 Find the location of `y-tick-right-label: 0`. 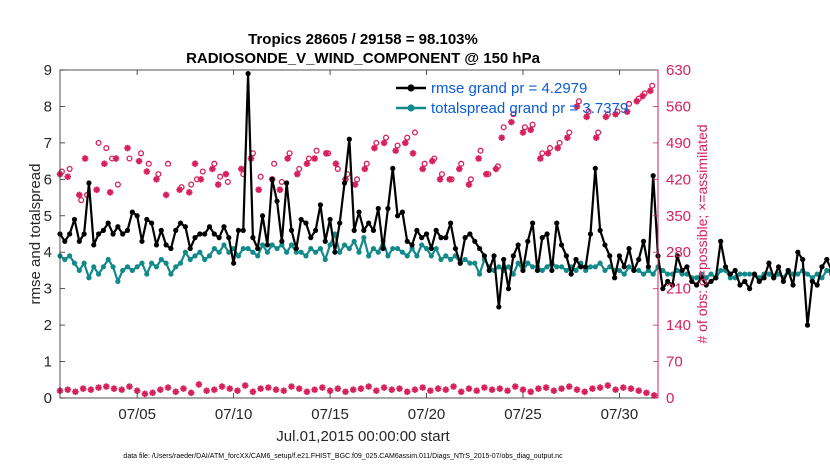

y-tick-right-label: 0 is located at coordinates (670, 398).